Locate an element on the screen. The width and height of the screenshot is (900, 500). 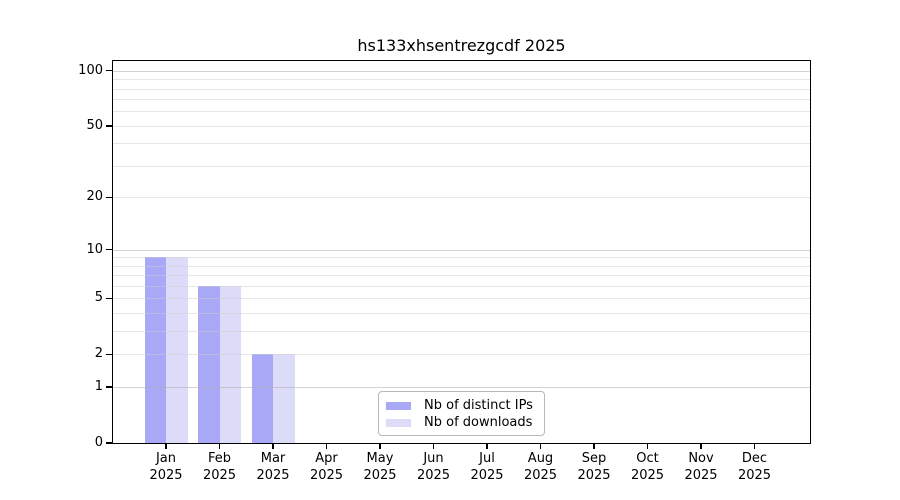
x-tick-label: Oct 2025 is located at coordinates (647, 467).